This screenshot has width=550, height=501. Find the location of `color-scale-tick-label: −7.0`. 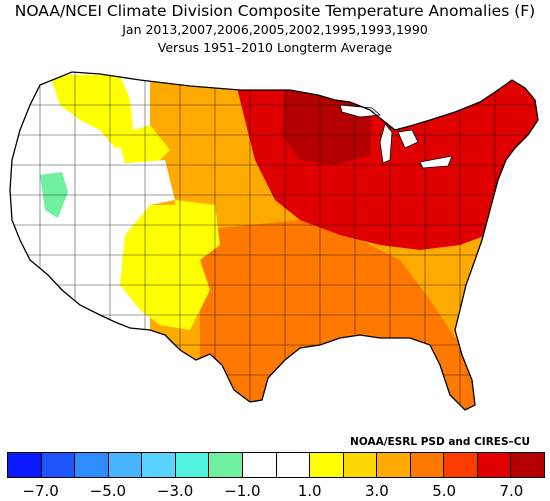

color-scale-tick-label: −7.0 is located at coordinates (40, 491).